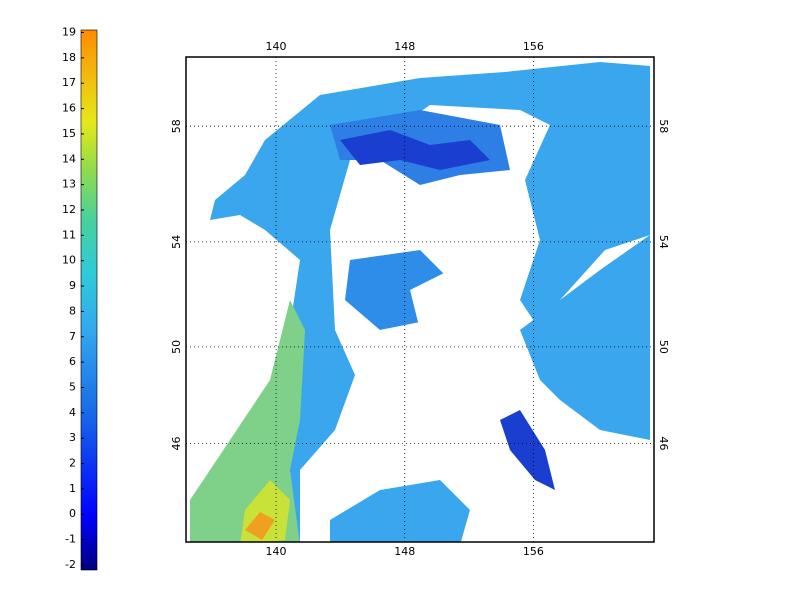 The width and height of the screenshot is (800, 600). I want to click on colorbar-tick-label: 16, so click(69, 108).